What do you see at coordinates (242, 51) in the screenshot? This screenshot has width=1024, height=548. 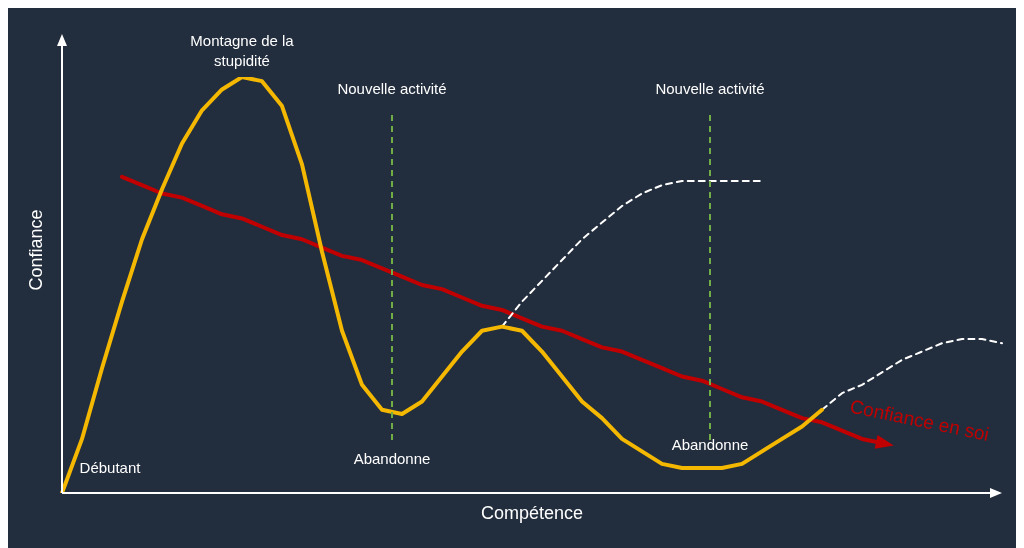 I see `text: Montagne de la stupidité` at bounding box center [242, 51].